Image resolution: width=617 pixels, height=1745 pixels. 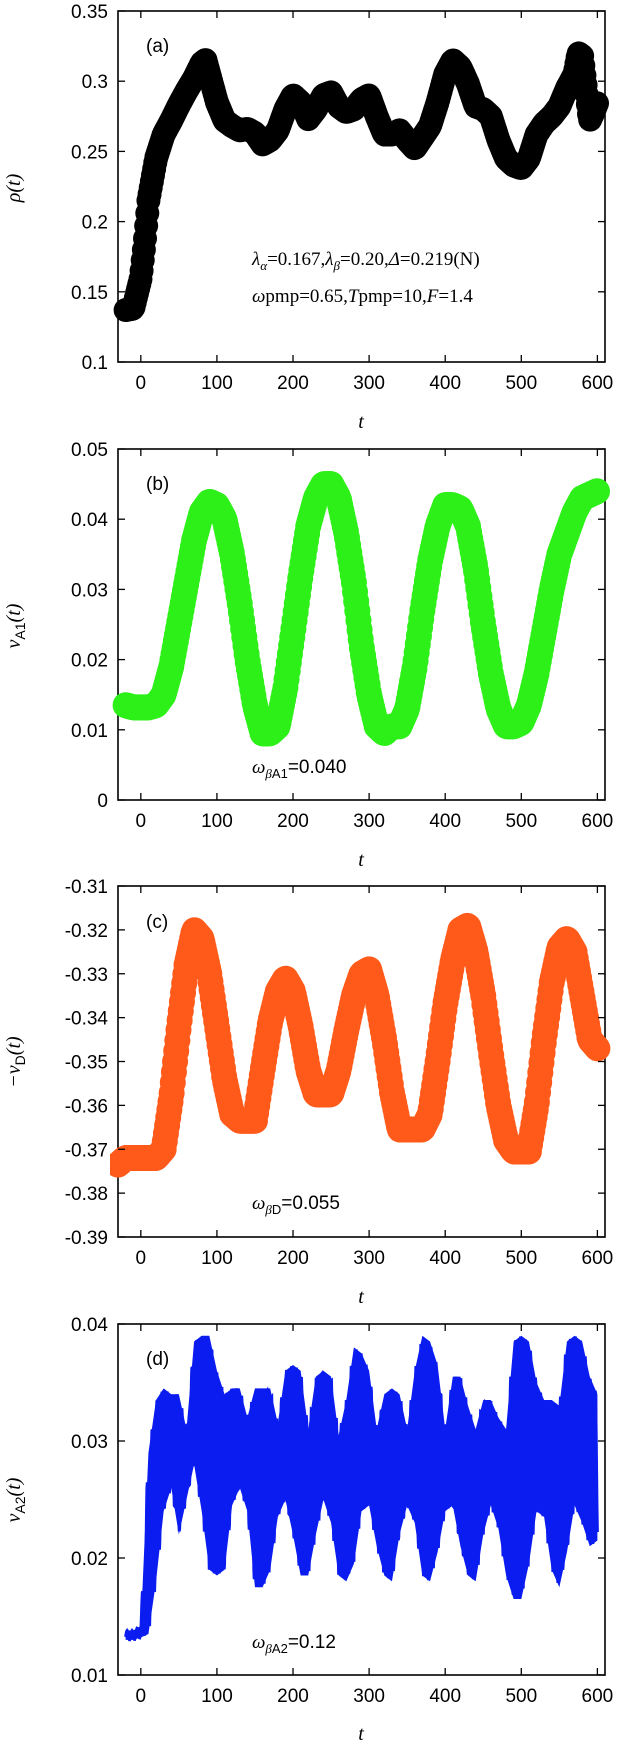 I want to click on panel-b-label: (b), so click(x=157, y=484).